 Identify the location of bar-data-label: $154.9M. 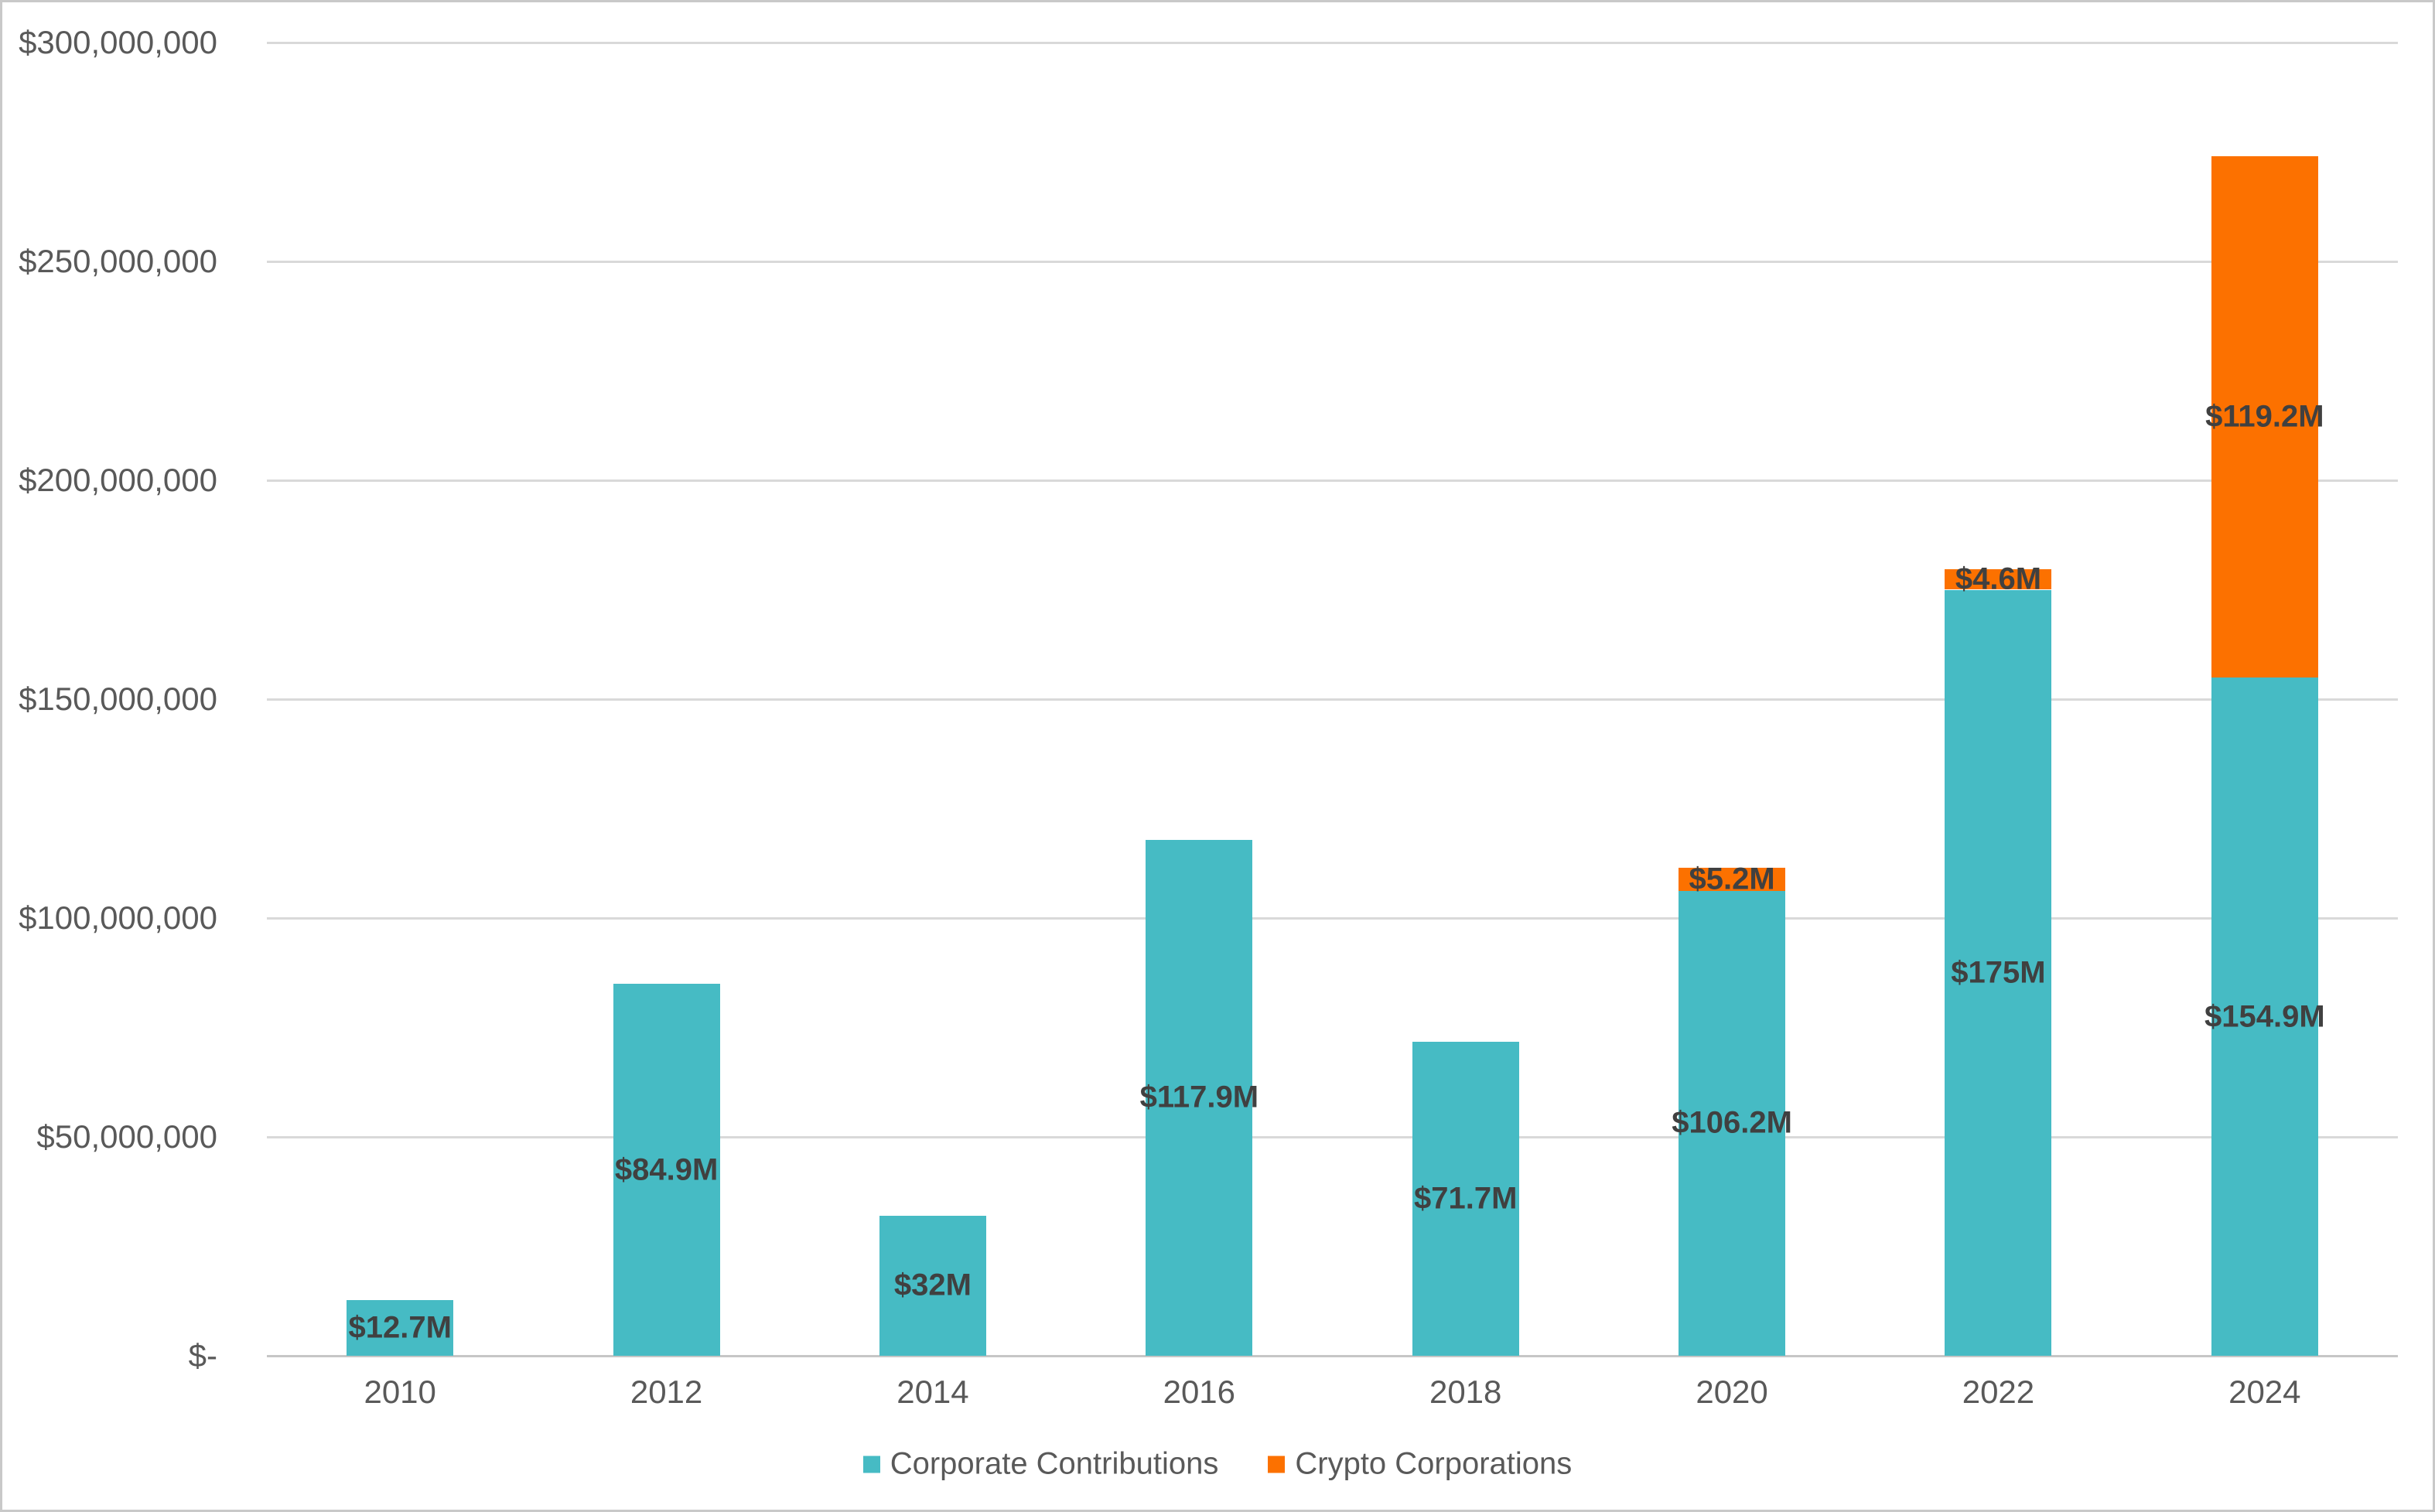
(2264, 1016).